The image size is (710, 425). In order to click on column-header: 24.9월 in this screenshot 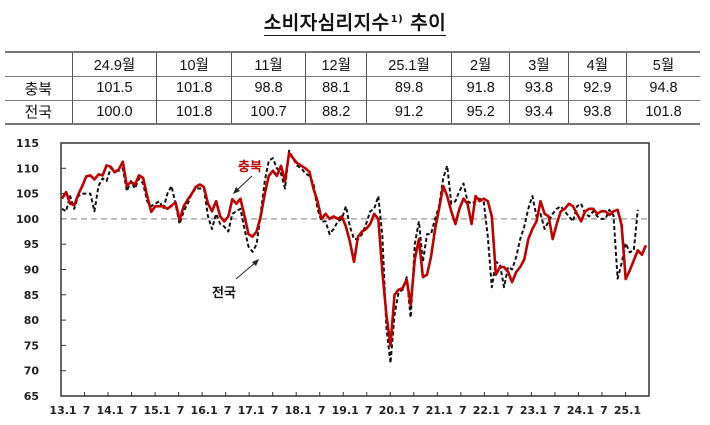, I will do `click(114, 64)`.